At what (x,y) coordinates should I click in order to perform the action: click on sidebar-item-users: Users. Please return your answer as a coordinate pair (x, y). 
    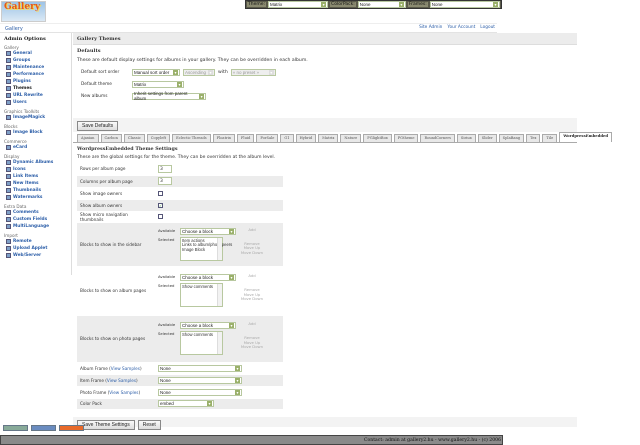
    Looking at the image, I should click on (35, 102).